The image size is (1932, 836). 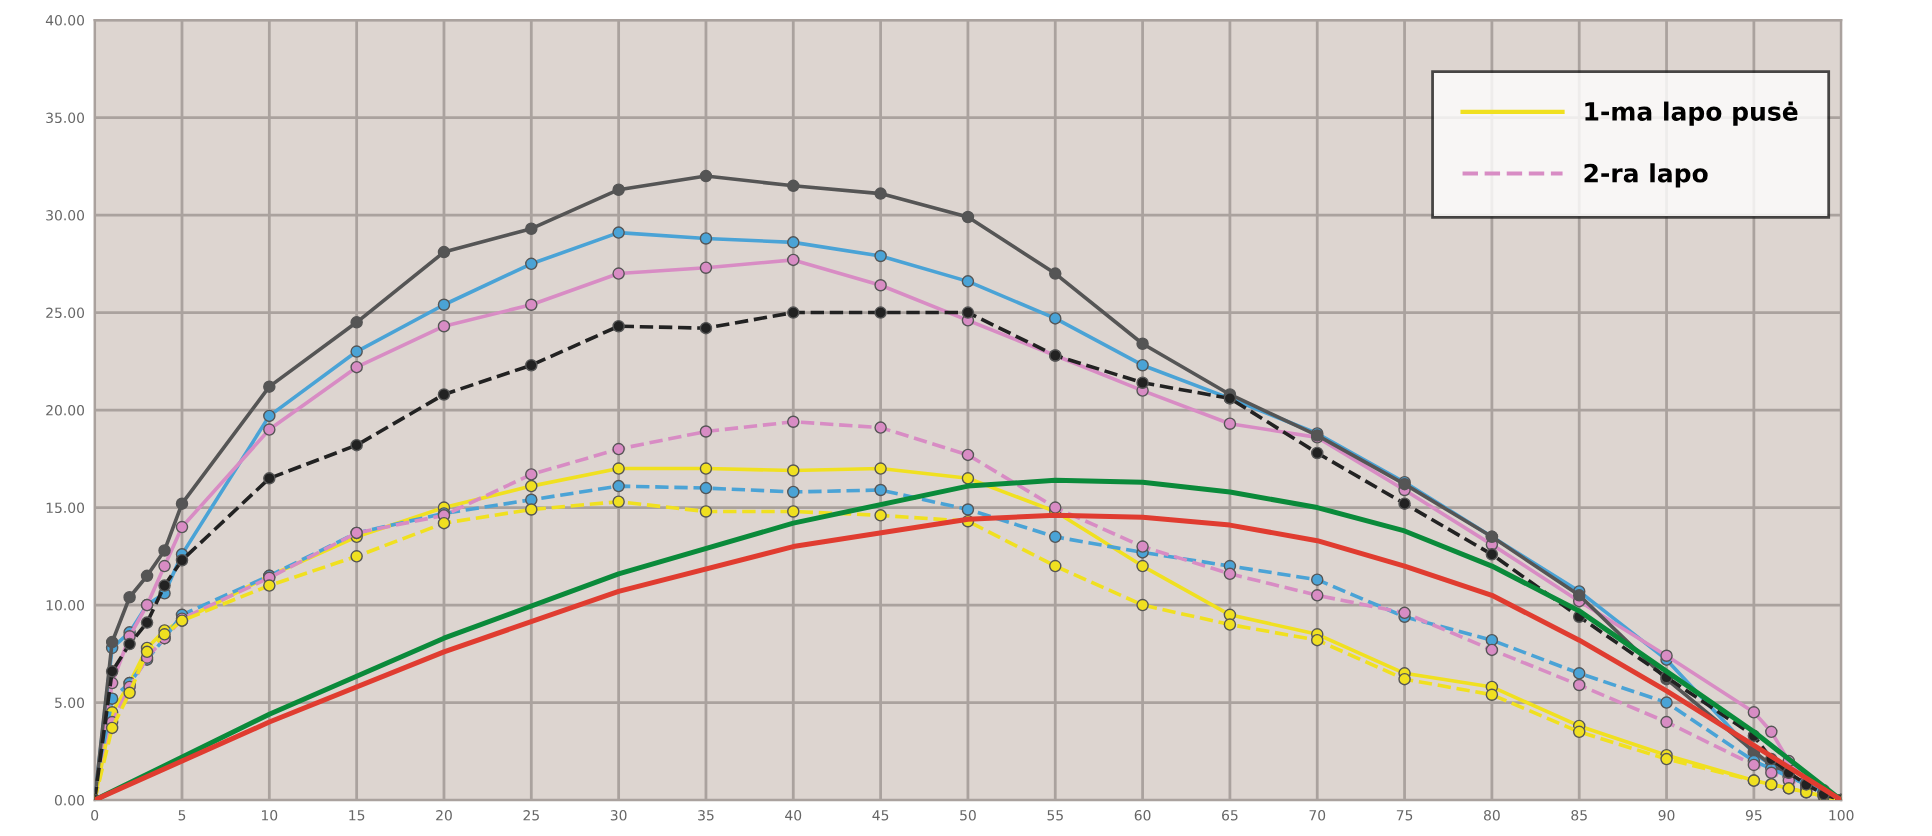 What do you see at coordinates (1691, 113) in the screenshot?
I see `legend-label: 1-ma lapo pusė` at bounding box center [1691, 113].